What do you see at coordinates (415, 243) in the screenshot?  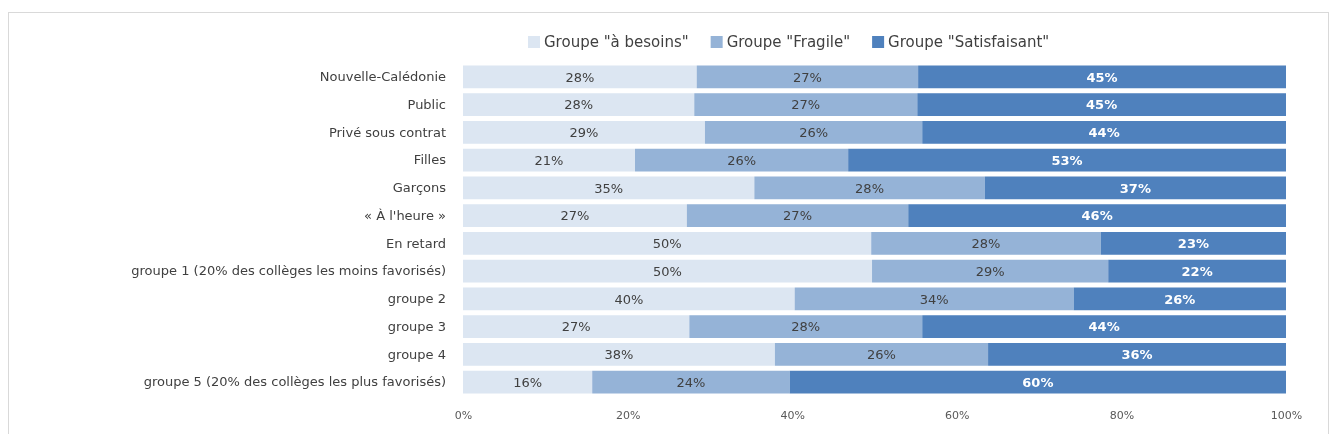 I see `y-tick-label: En retard` at bounding box center [415, 243].